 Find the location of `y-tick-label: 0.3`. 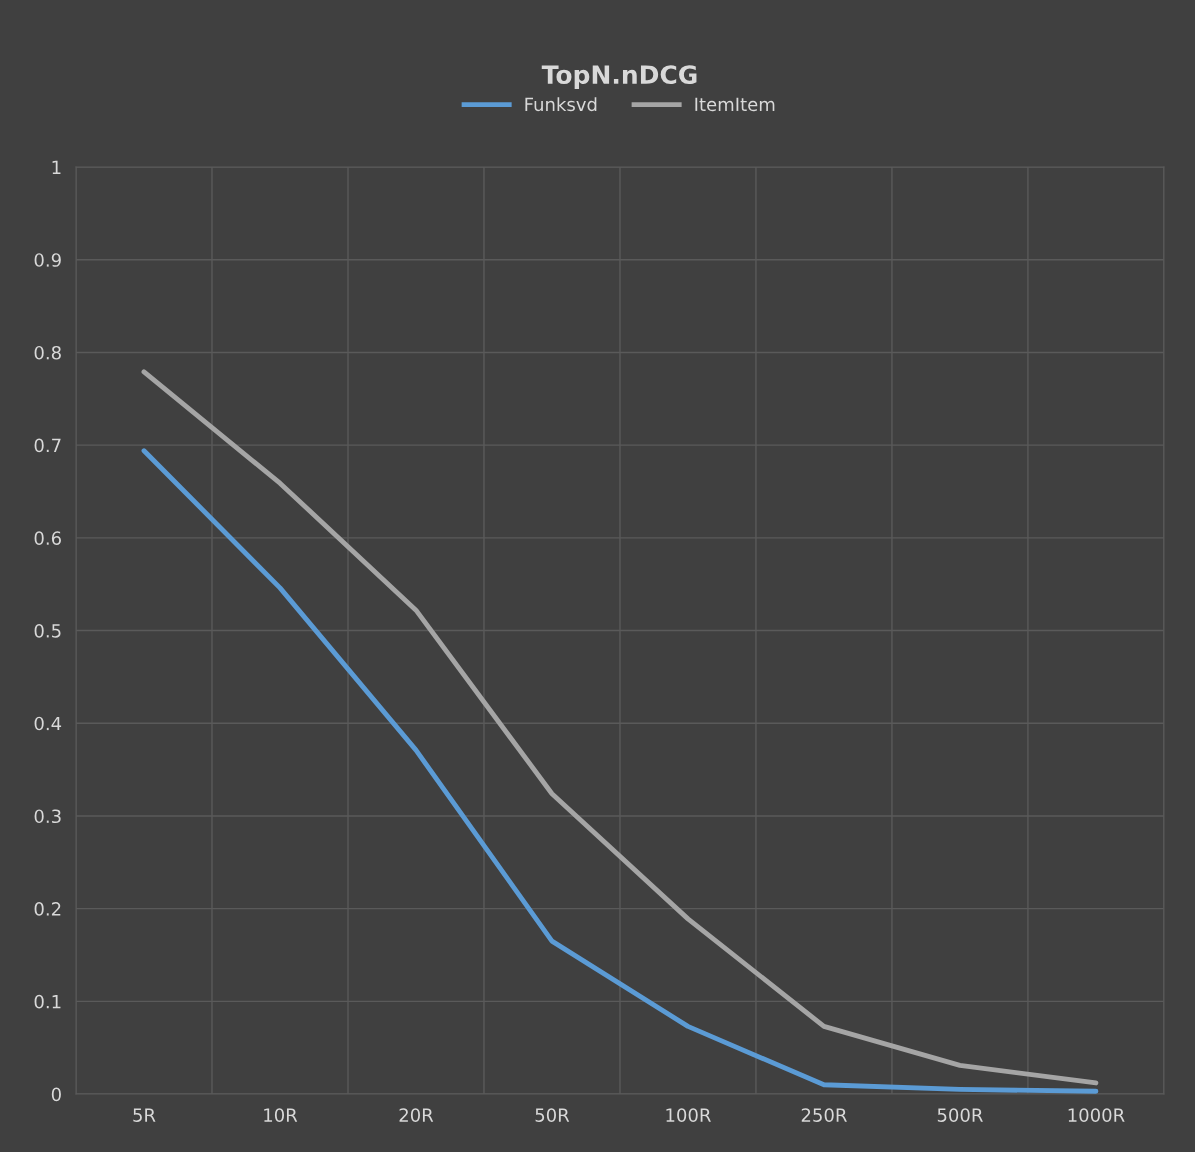

y-tick-label: 0.3 is located at coordinates (47, 816).